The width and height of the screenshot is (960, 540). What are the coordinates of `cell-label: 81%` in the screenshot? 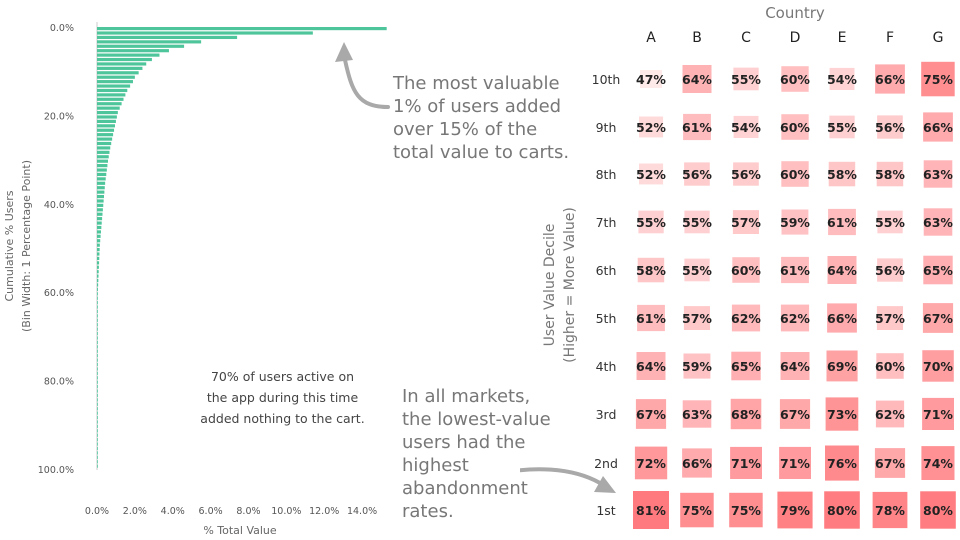 It's located at (651, 510).